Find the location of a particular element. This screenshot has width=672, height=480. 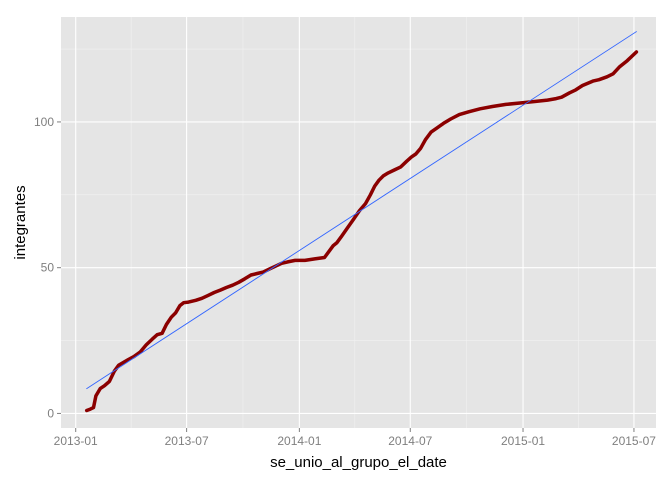

x-tick-label: 2015-07 is located at coordinates (634, 441).